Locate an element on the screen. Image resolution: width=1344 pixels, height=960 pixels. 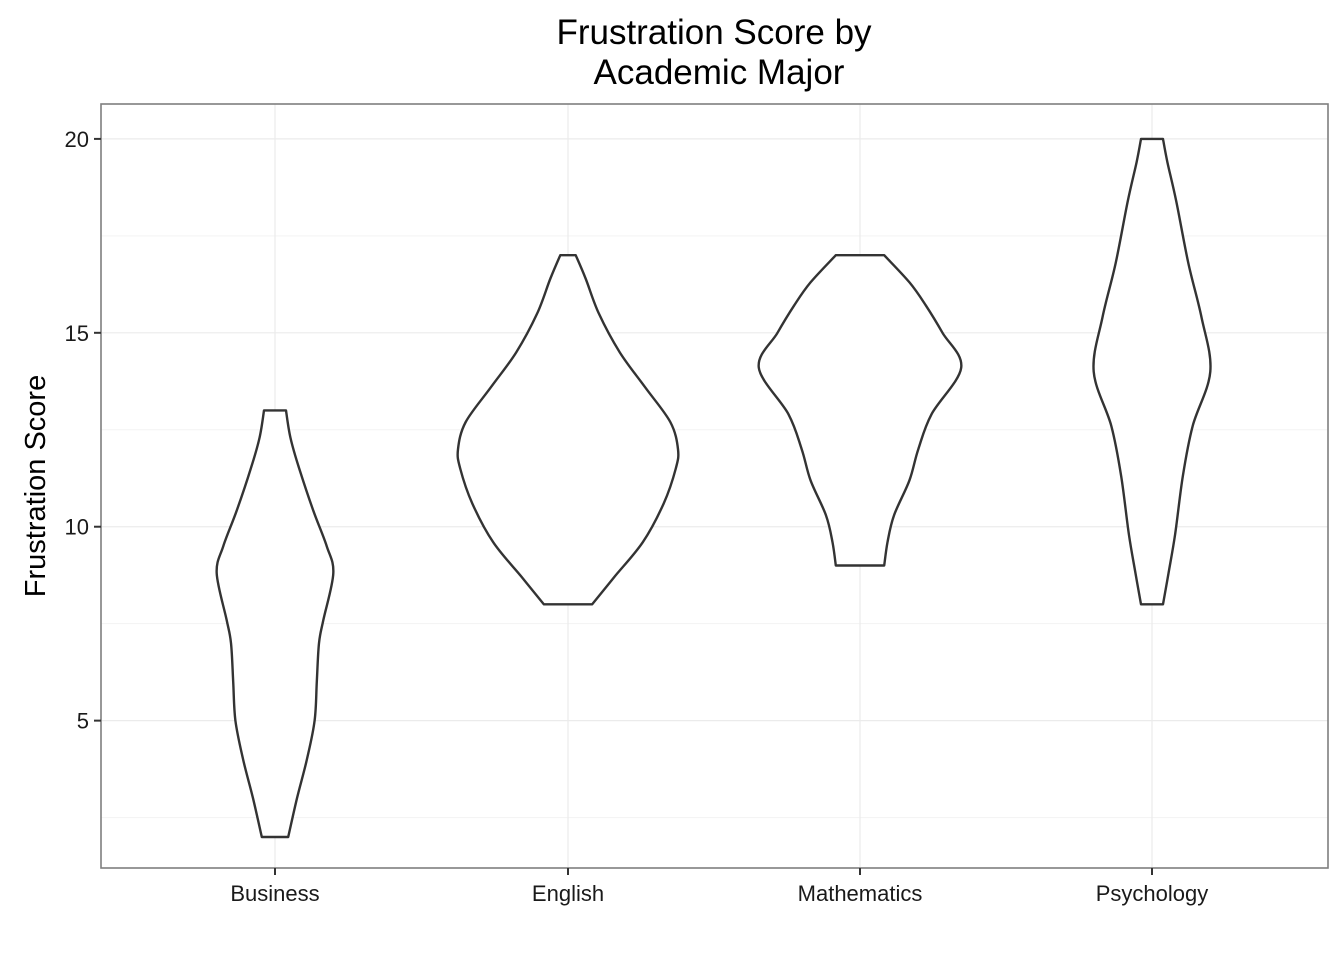
chart-title-line-1: Frustration Score by is located at coordinates (714, 32).